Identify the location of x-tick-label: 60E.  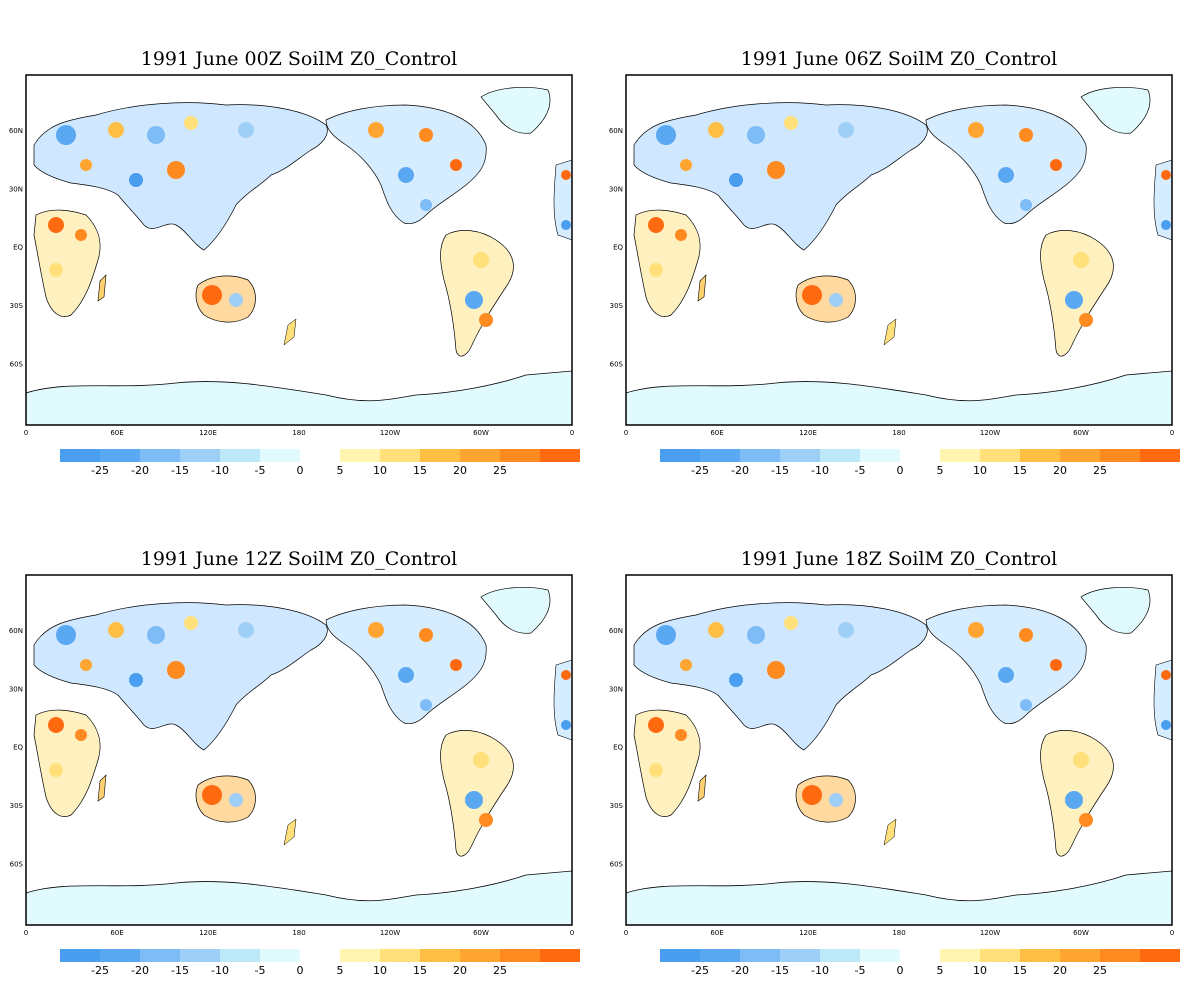
(116, 433).